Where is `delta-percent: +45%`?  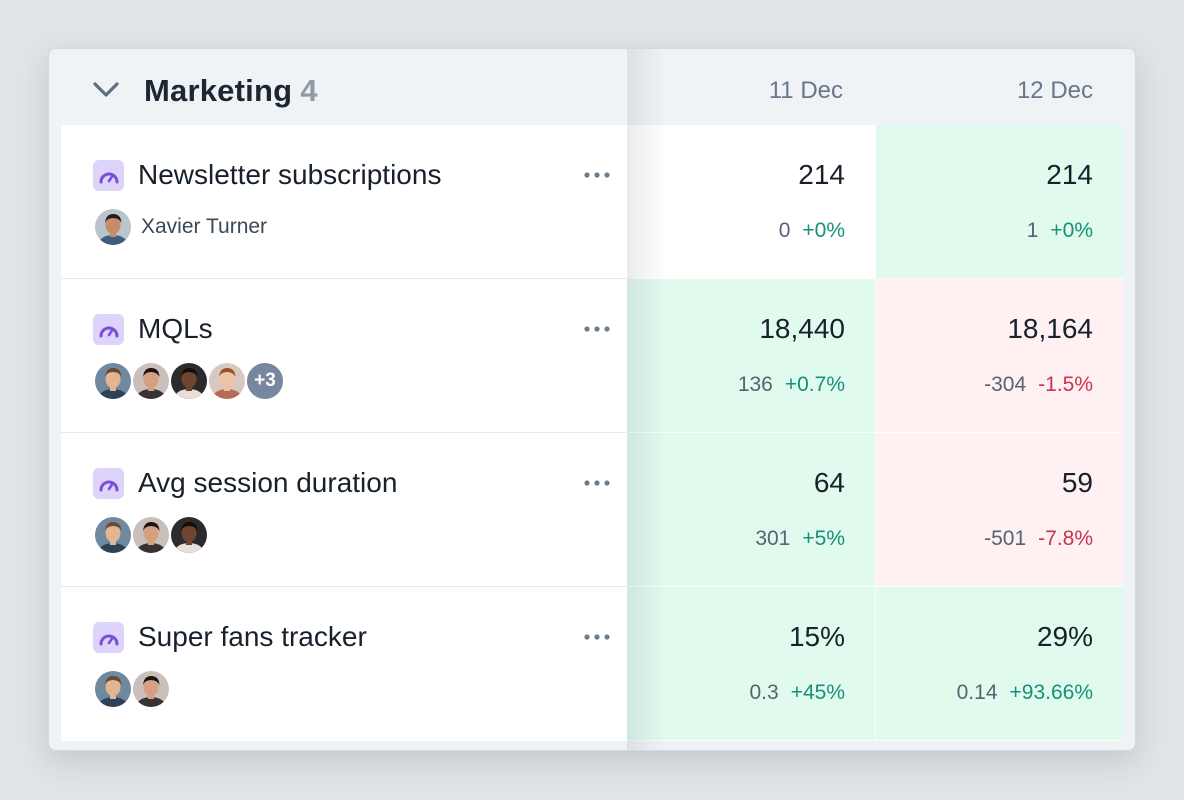
delta-percent: +45% is located at coordinates (817, 692).